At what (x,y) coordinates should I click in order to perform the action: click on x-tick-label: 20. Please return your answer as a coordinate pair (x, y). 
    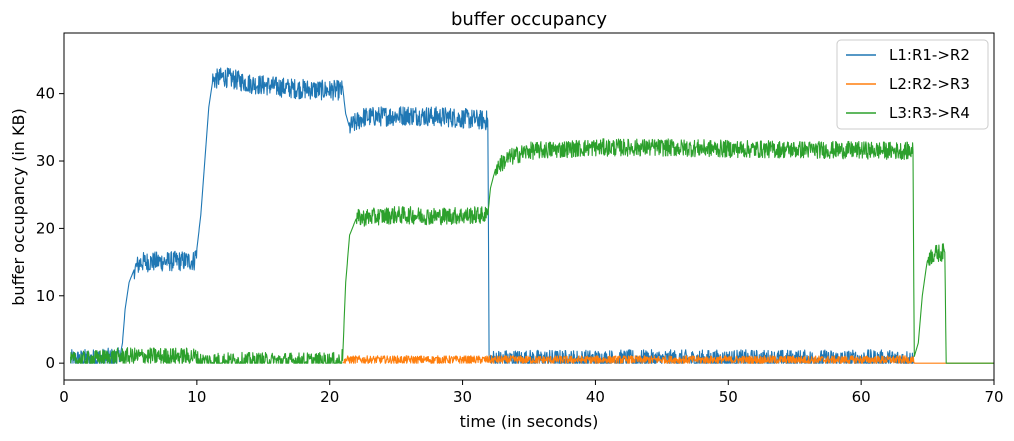
    Looking at the image, I should click on (329, 397).